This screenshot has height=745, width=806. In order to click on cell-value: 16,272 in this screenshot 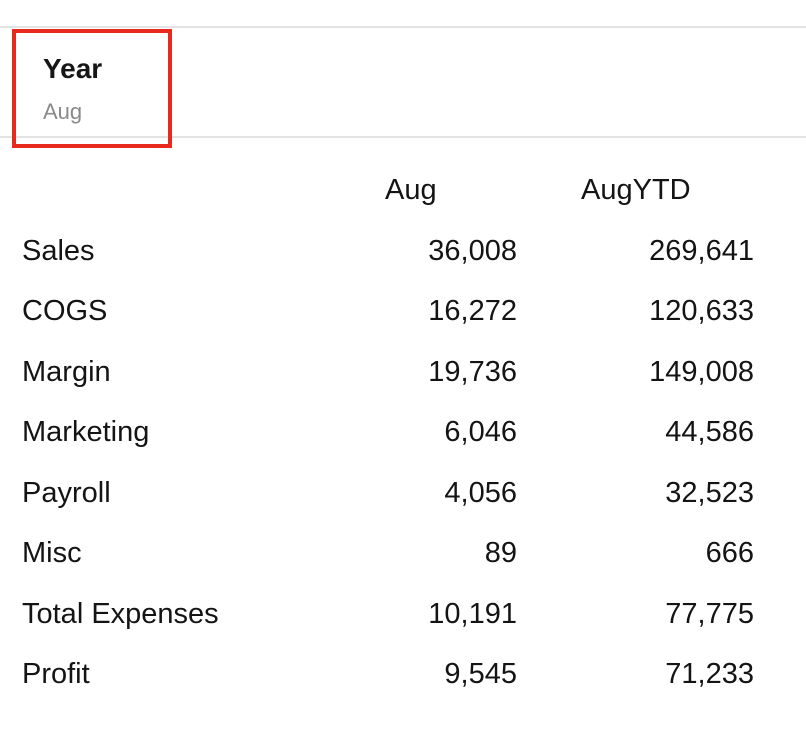, I will do `click(472, 311)`.